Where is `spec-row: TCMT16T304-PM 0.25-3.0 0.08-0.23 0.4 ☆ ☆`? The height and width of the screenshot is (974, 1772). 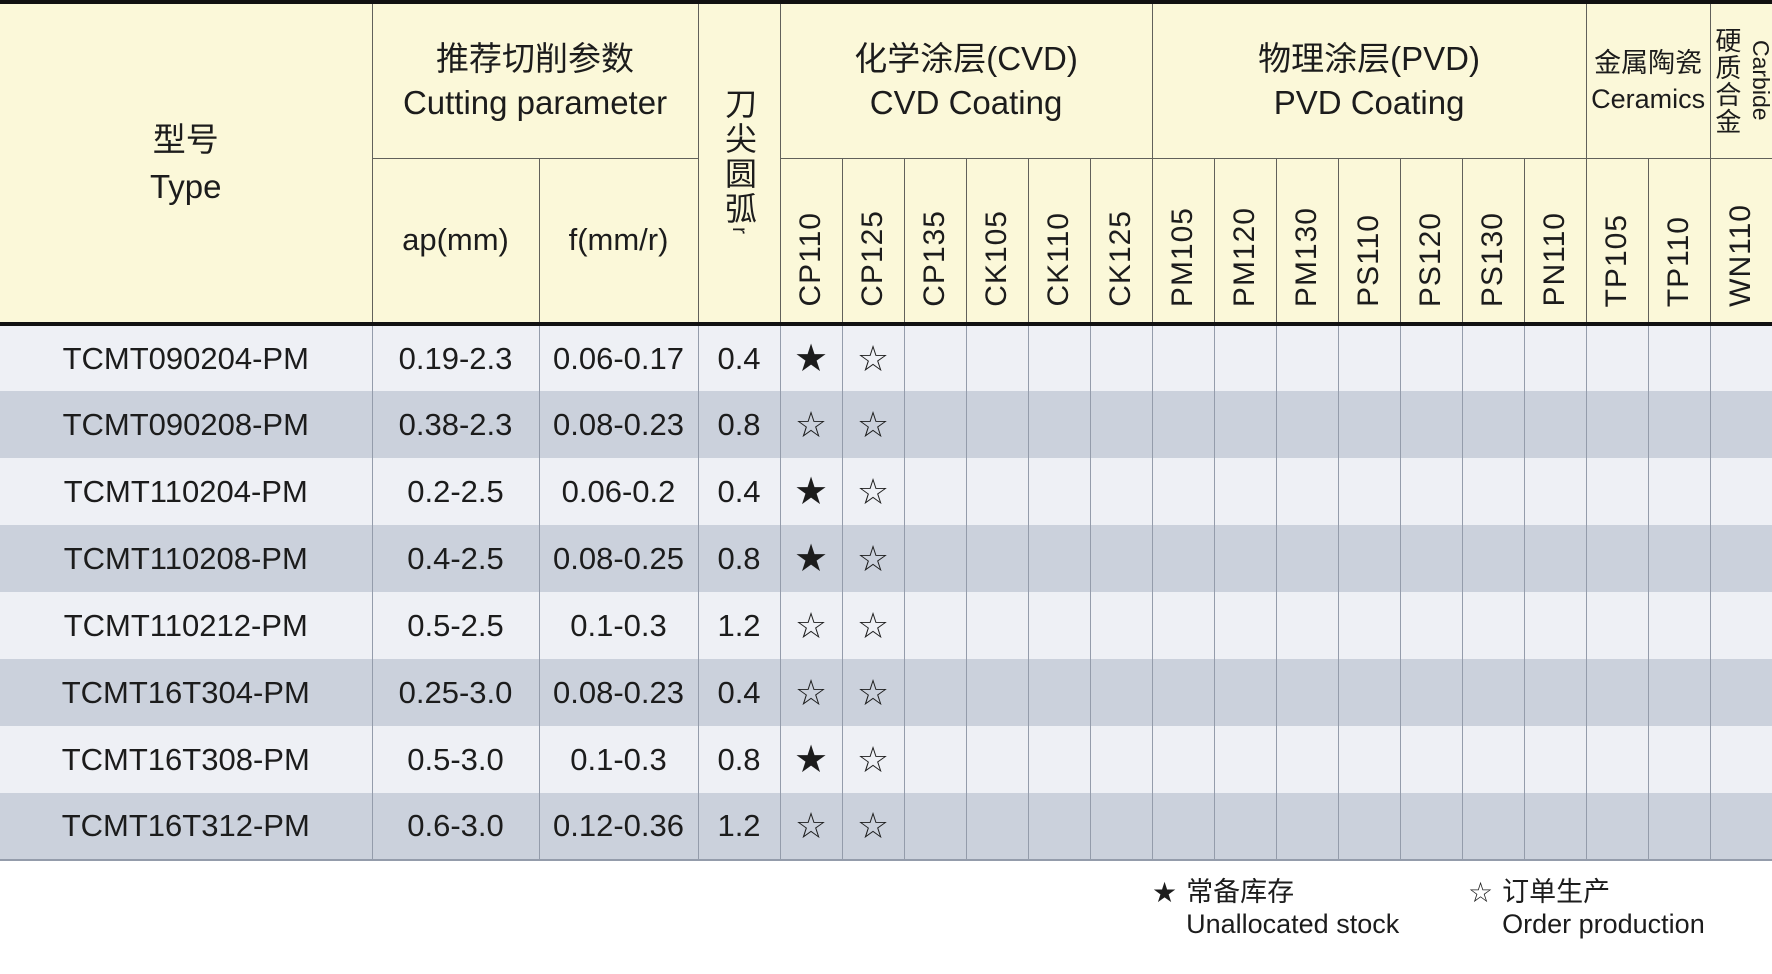 spec-row: TCMT16T304-PM 0.25-3.0 0.08-0.23 0.4 ☆ ☆ is located at coordinates (886, 692).